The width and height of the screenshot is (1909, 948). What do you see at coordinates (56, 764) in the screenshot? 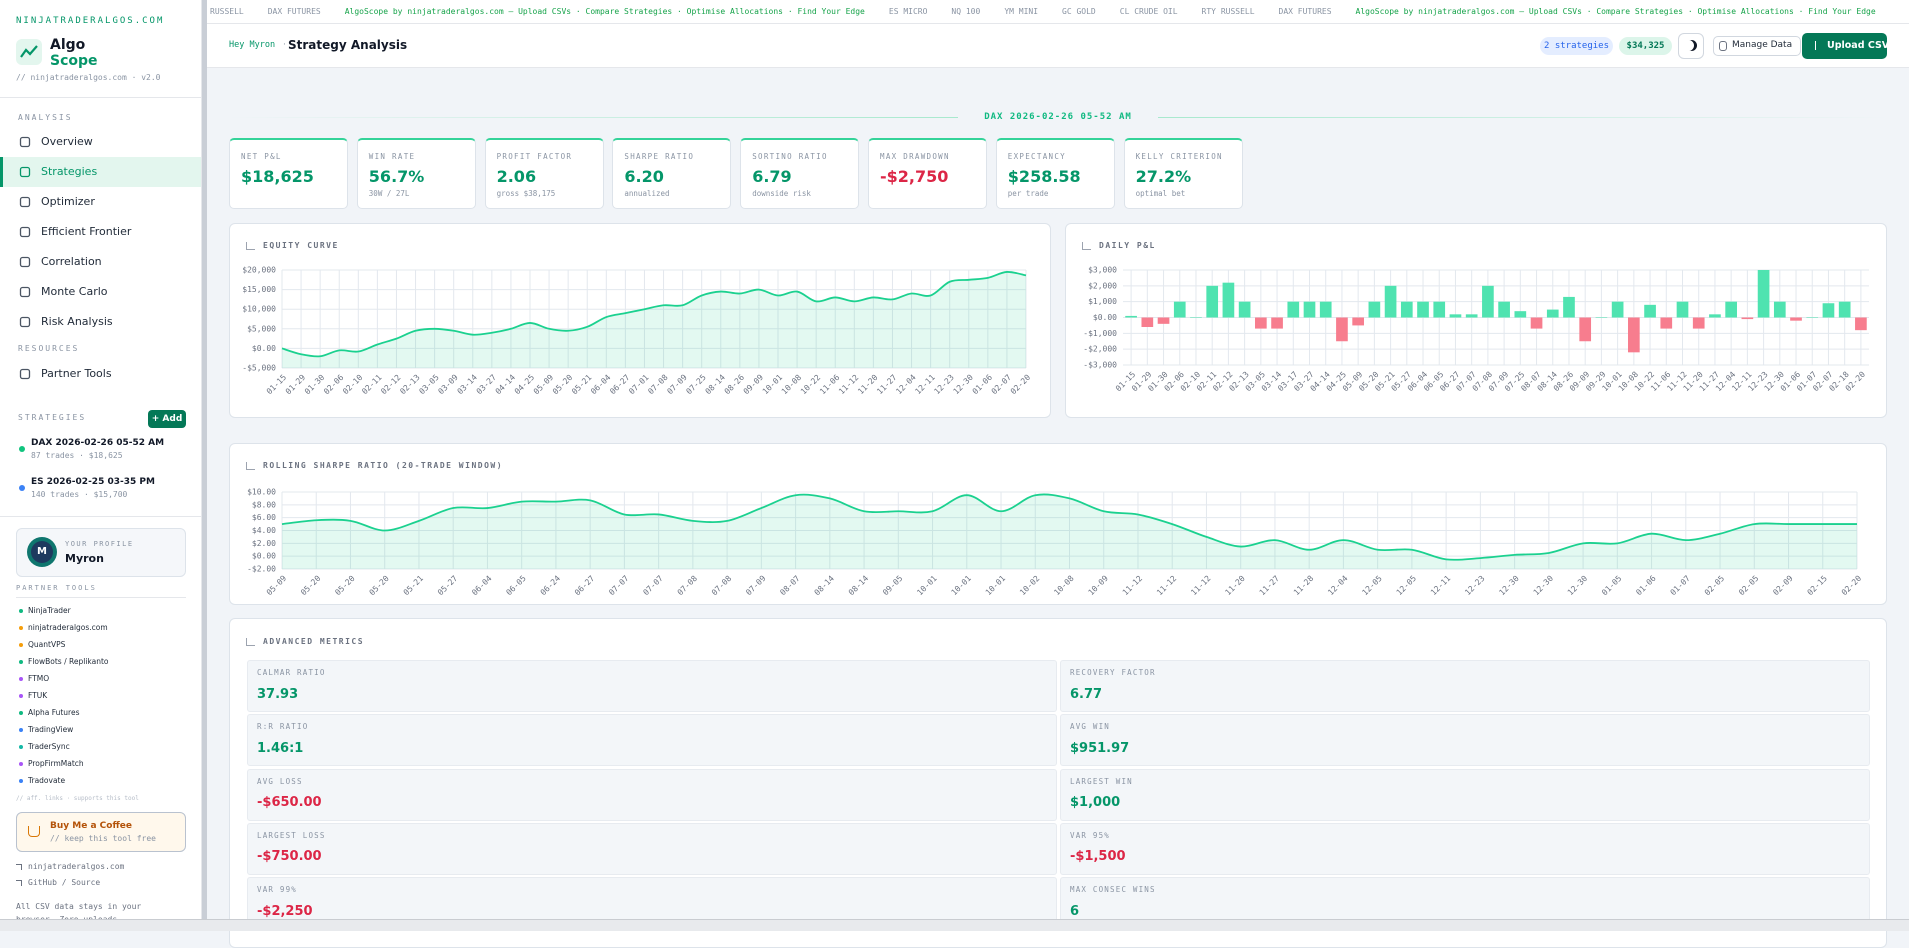
I see `partner-link: PropFirmMatch` at bounding box center [56, 764].